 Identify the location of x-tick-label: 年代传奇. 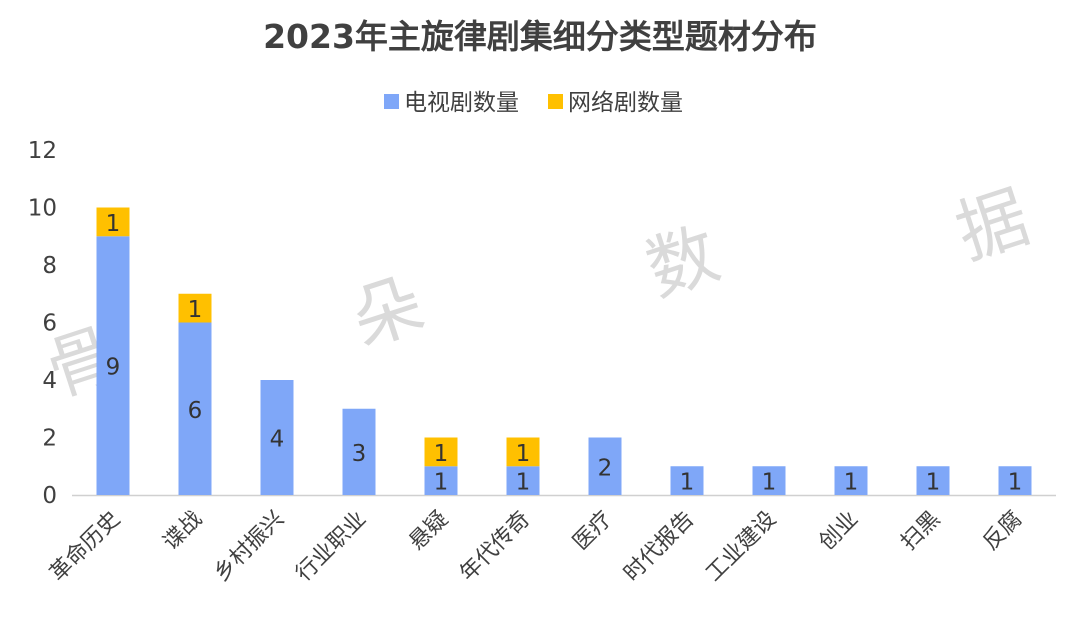
(495, 547).